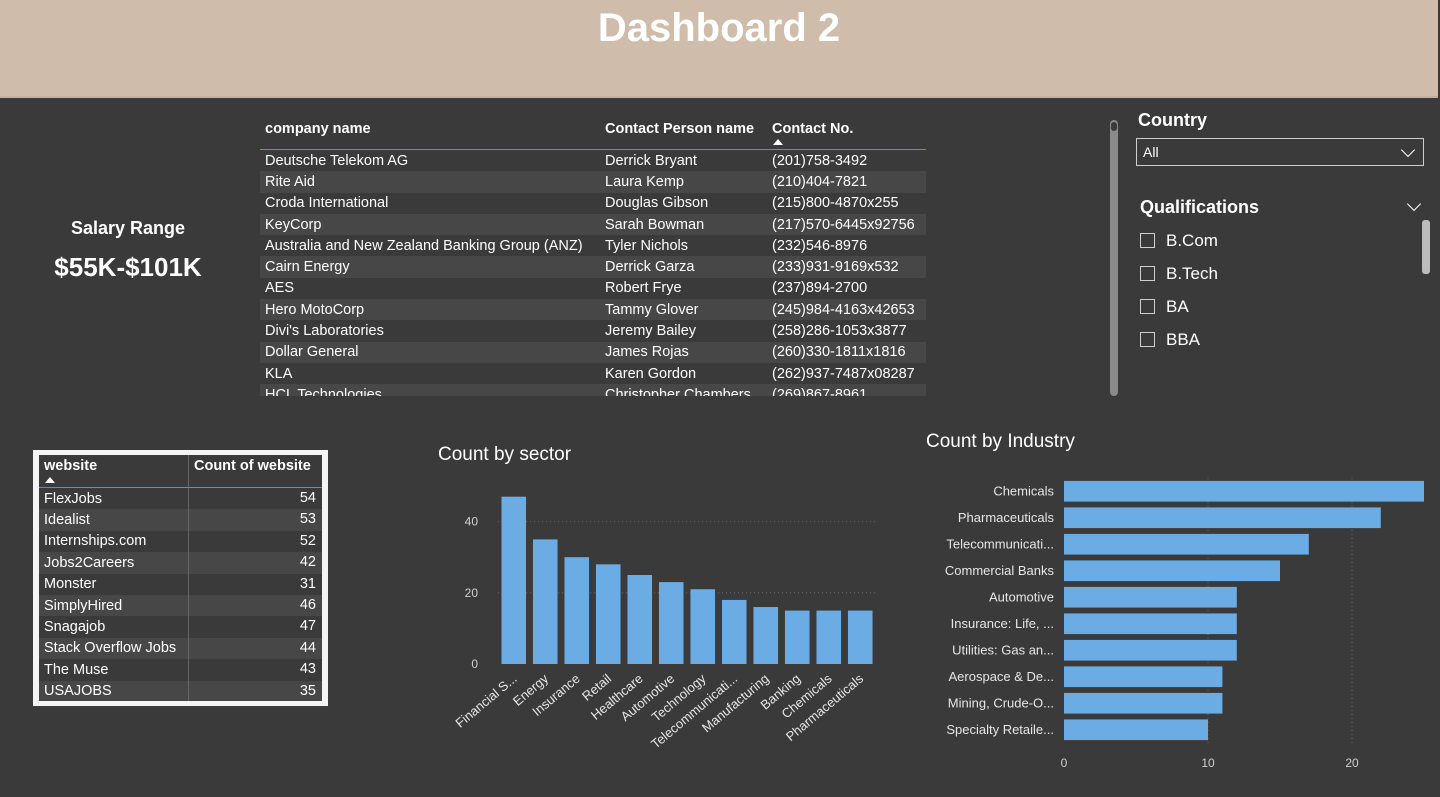 The height and width of the screenshot is (797, 1440). What do you see at coordinates (1192, 240) in the screenshot?
I see `qualification-label: B.Com` at bounding box center [1192, 240].